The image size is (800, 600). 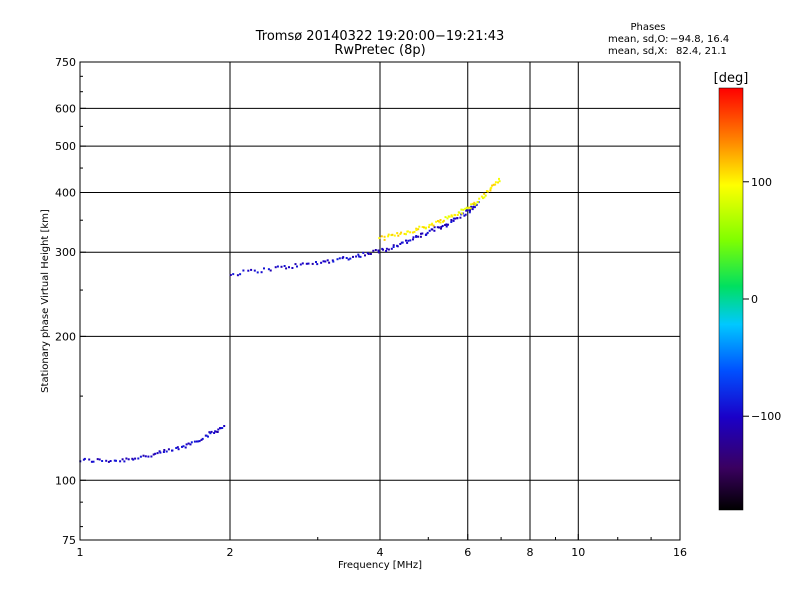 I want to click on x-tick-label: 16, so click(x=680, y=552).